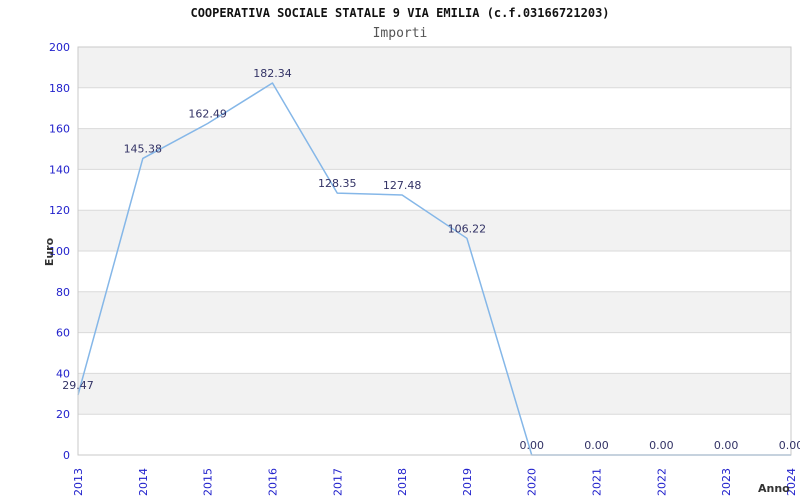 This screenshot has width=800, height=500. What do you see at coordinates (400, 33) in the screenshot?
I see `chart-subtitle: Importi` at bounding box center [400, 33].